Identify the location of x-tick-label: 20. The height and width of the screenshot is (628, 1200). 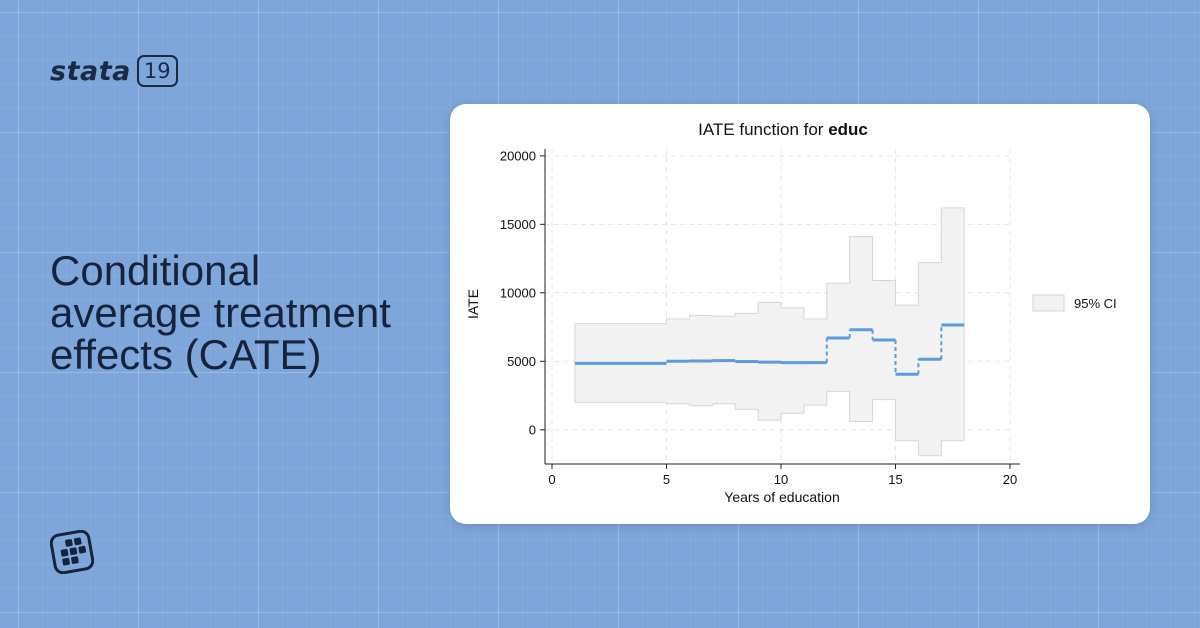
(1010, 479).